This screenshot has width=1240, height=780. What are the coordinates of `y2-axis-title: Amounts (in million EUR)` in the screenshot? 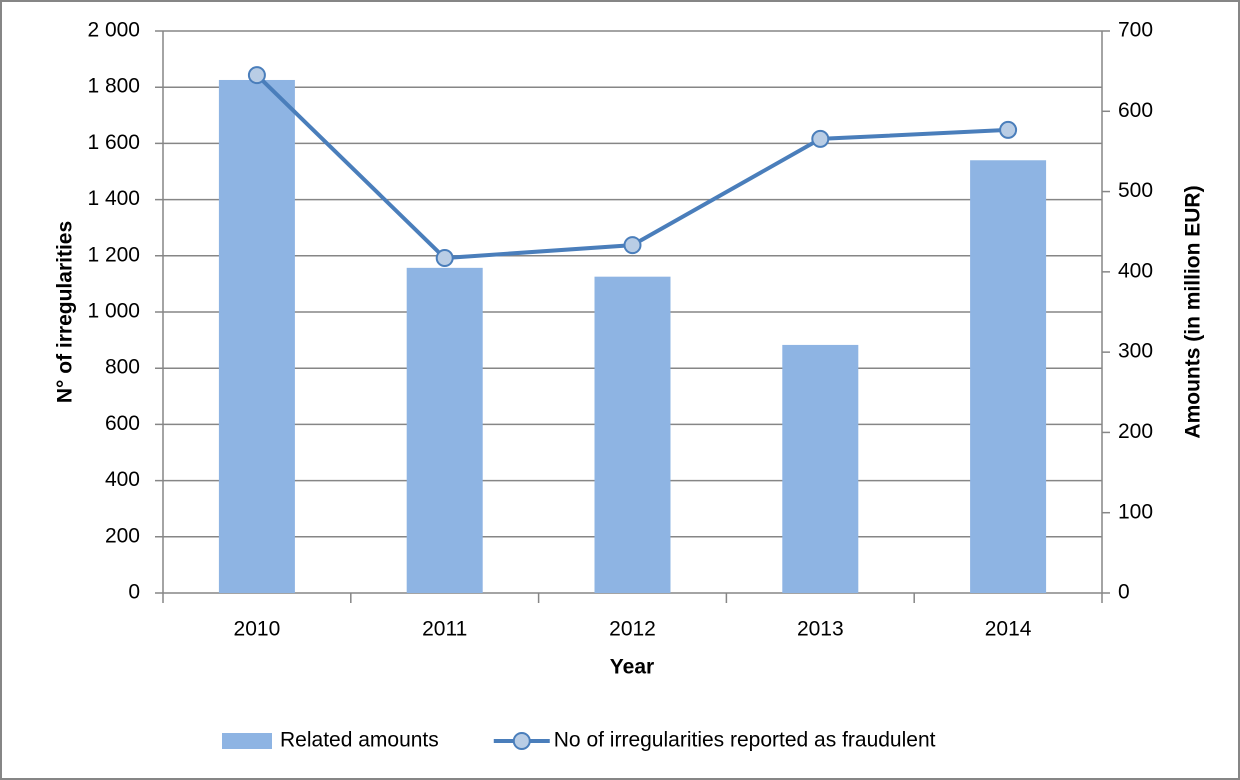 It's located at (1193, 311).